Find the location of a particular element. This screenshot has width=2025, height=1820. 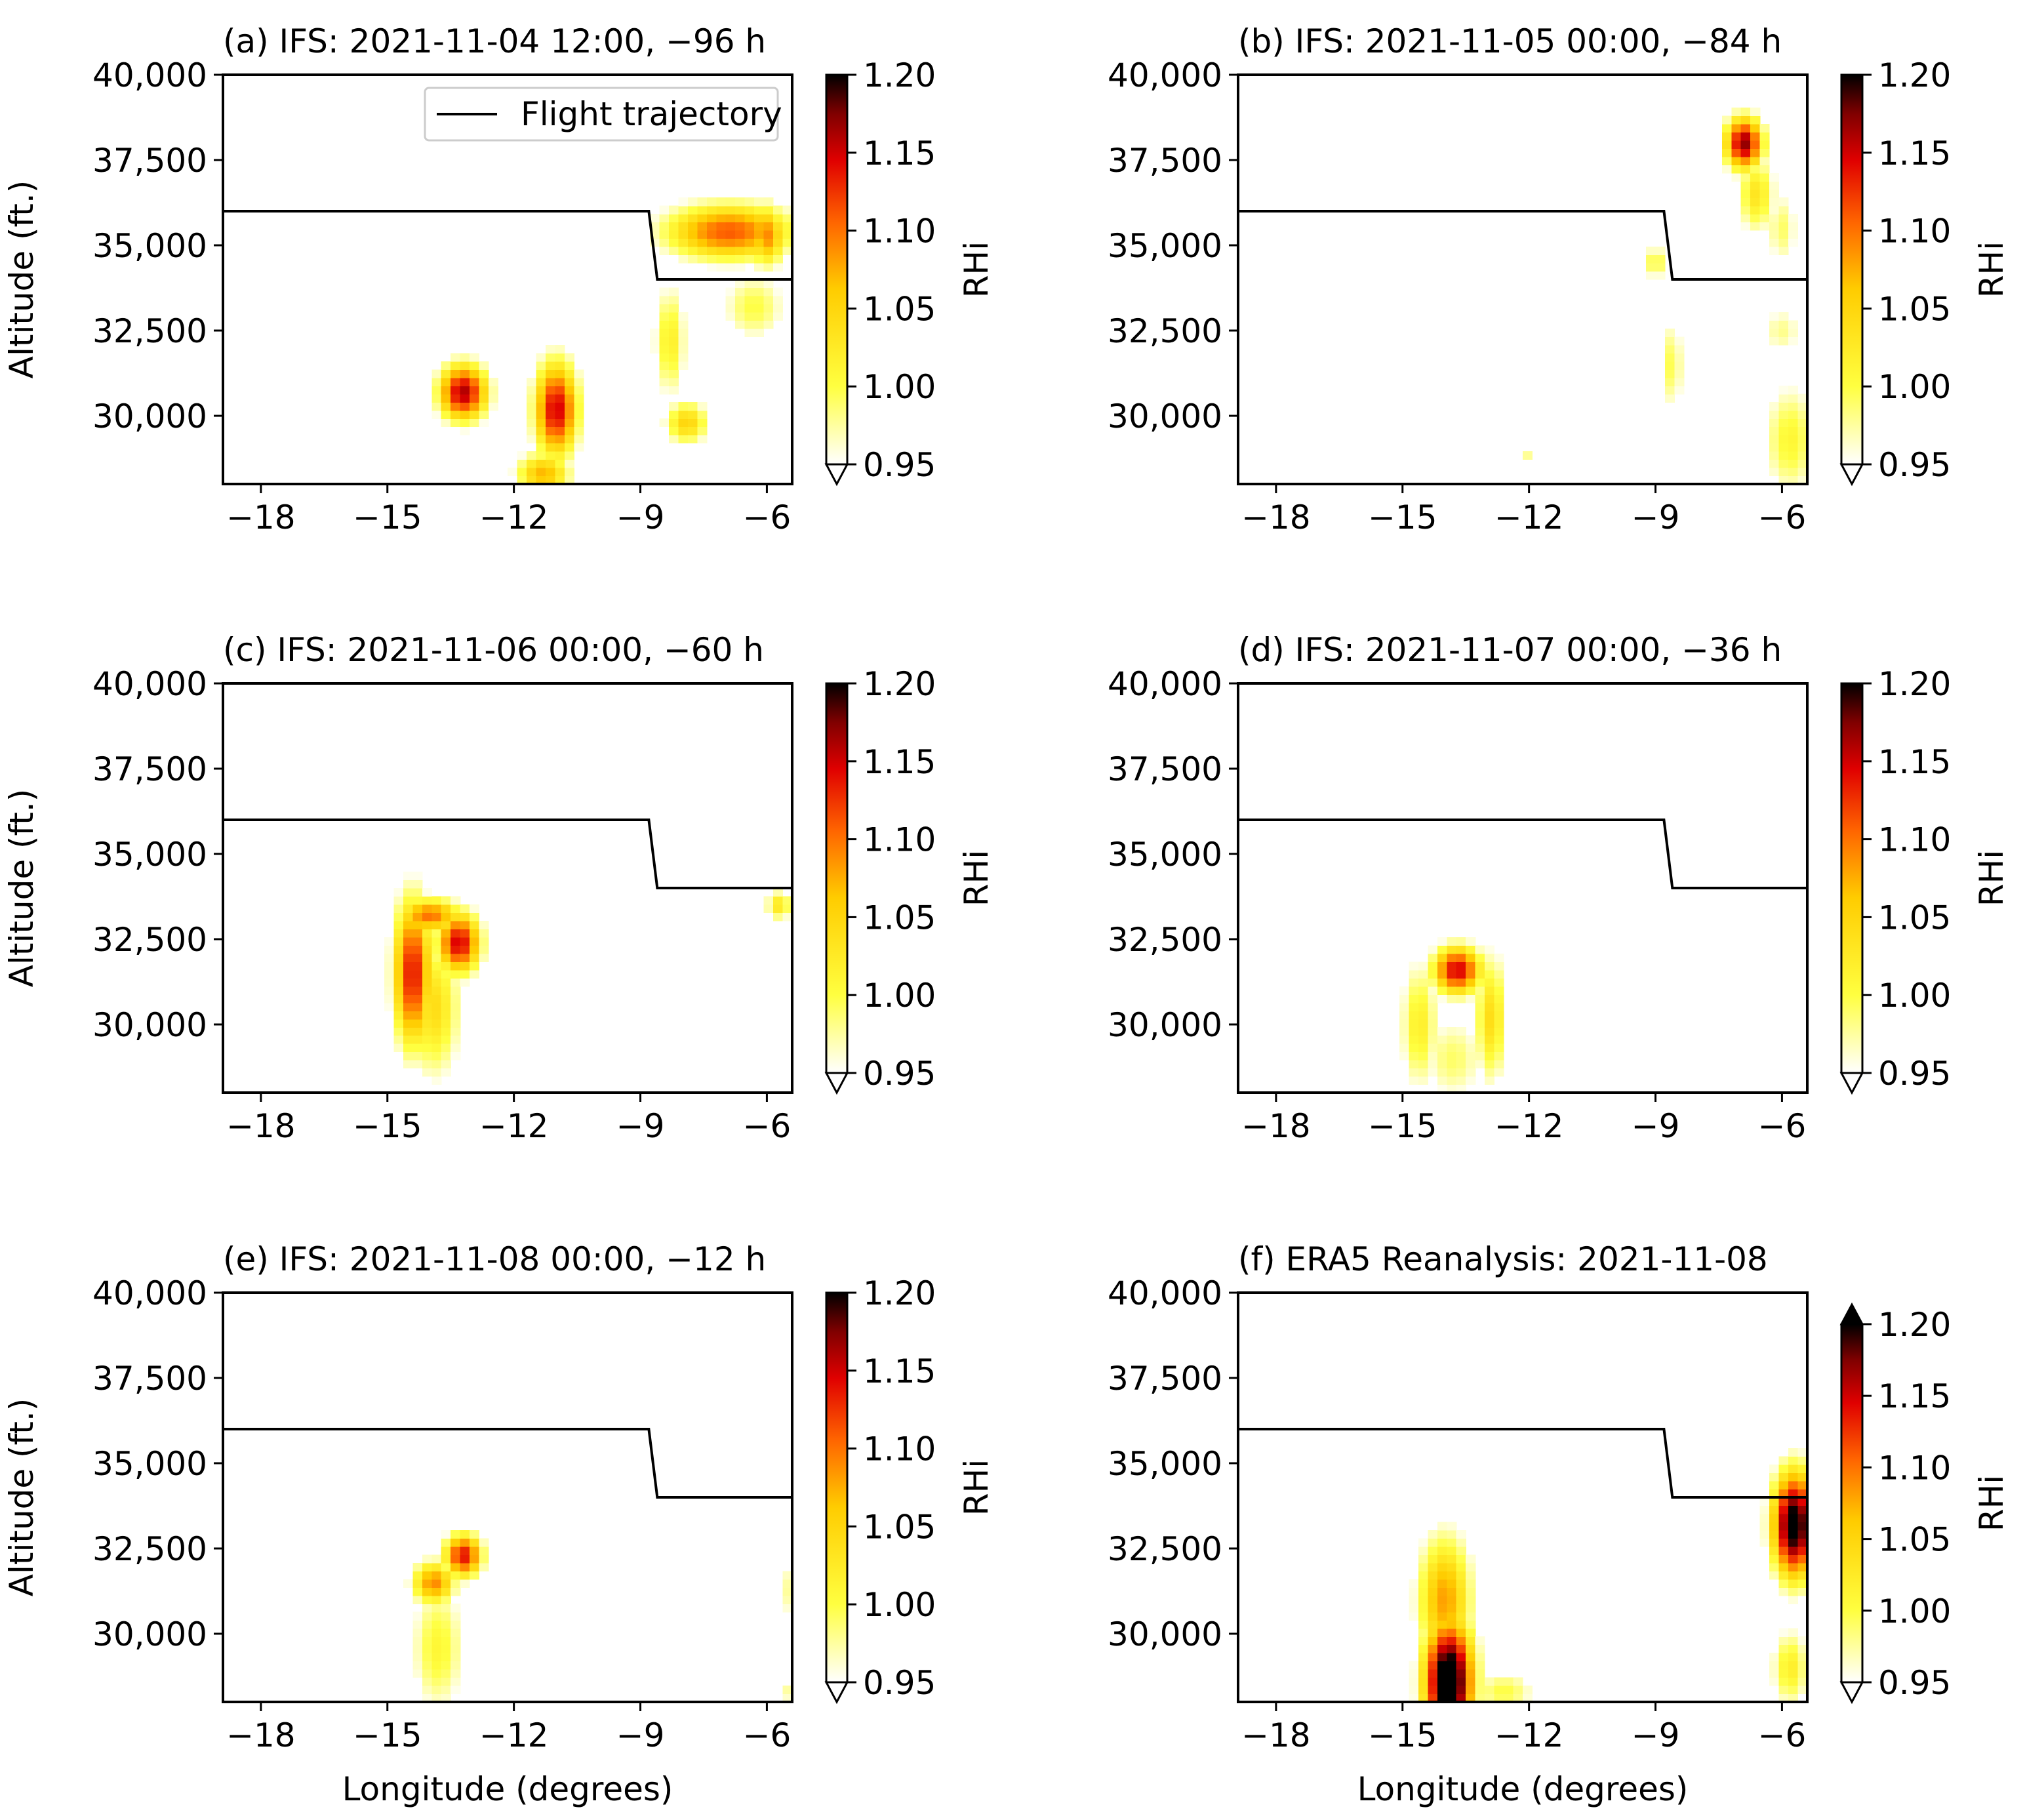

y-tick-label: 35,000 is located at coordinates (1165, 1464).